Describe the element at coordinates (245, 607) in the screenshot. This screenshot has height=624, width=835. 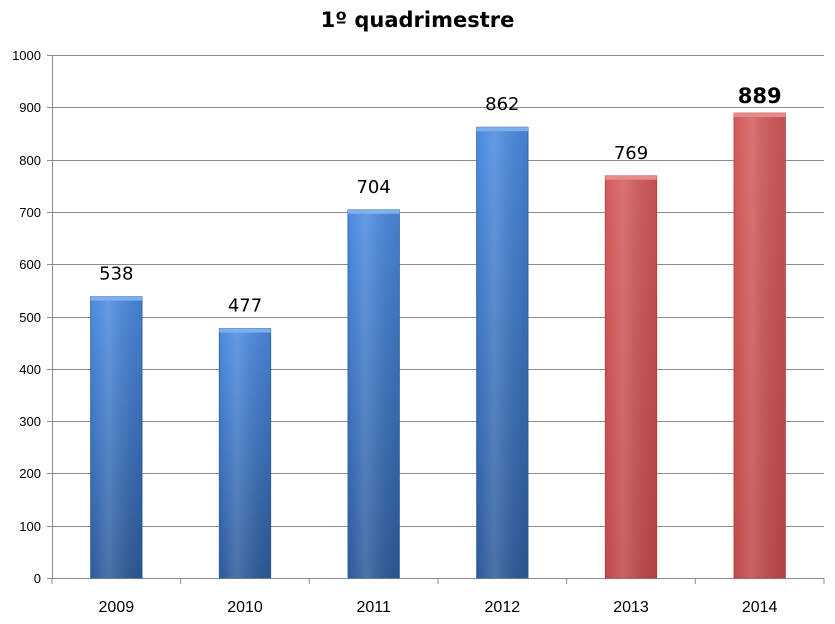
I see `x-tick-label: 2010` at that location.